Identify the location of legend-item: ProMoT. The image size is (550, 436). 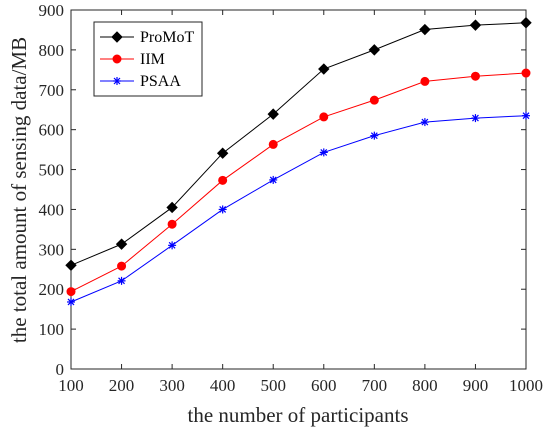
(147, 37).